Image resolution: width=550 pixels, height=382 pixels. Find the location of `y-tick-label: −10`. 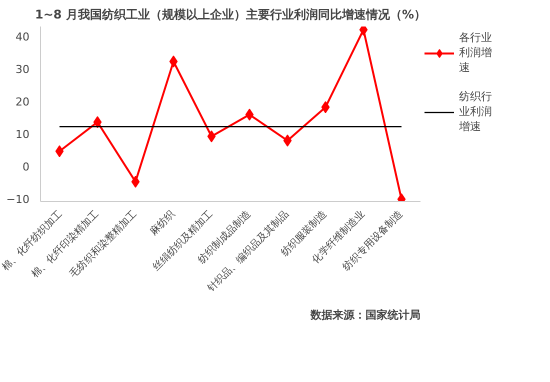

y-tick-label: −10 is located at coordinates (18, 199).